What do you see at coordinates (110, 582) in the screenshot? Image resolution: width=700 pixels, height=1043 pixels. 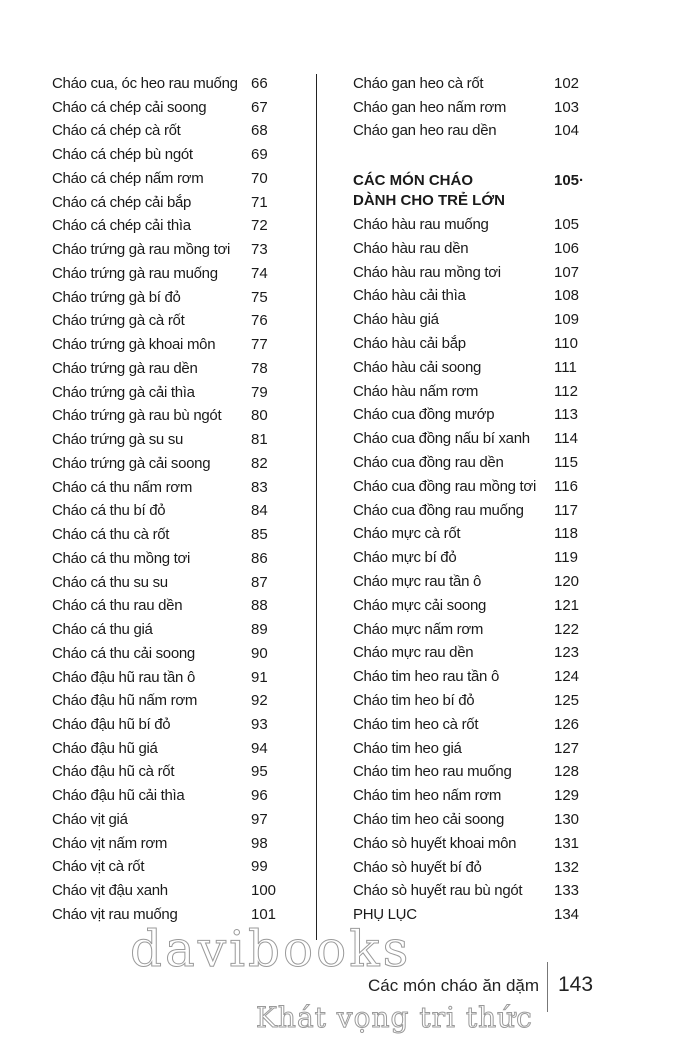 I see `toc-entry-title: Cháo cá thu su su` at bounding box center [110, 582].